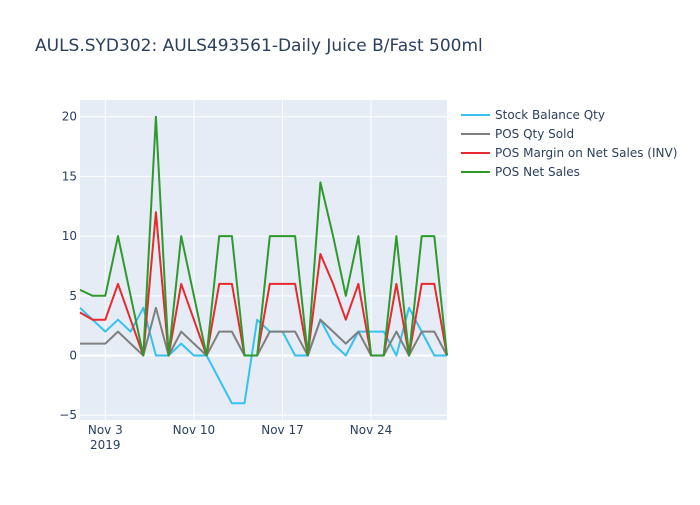 This screenshot has width=700, height=505. I want to click on y-tick-label: 10, so click(69, 236).